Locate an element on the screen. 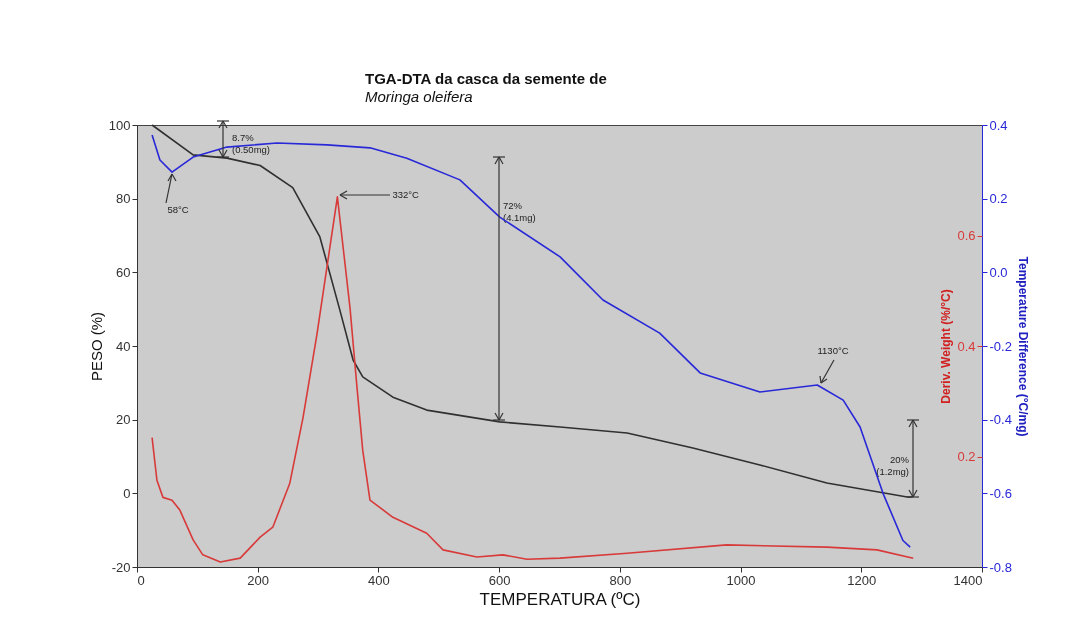 The width and height of the screenshot is (1080, 624). x-tick-label: 1200 is located at coordinates (862, 580).